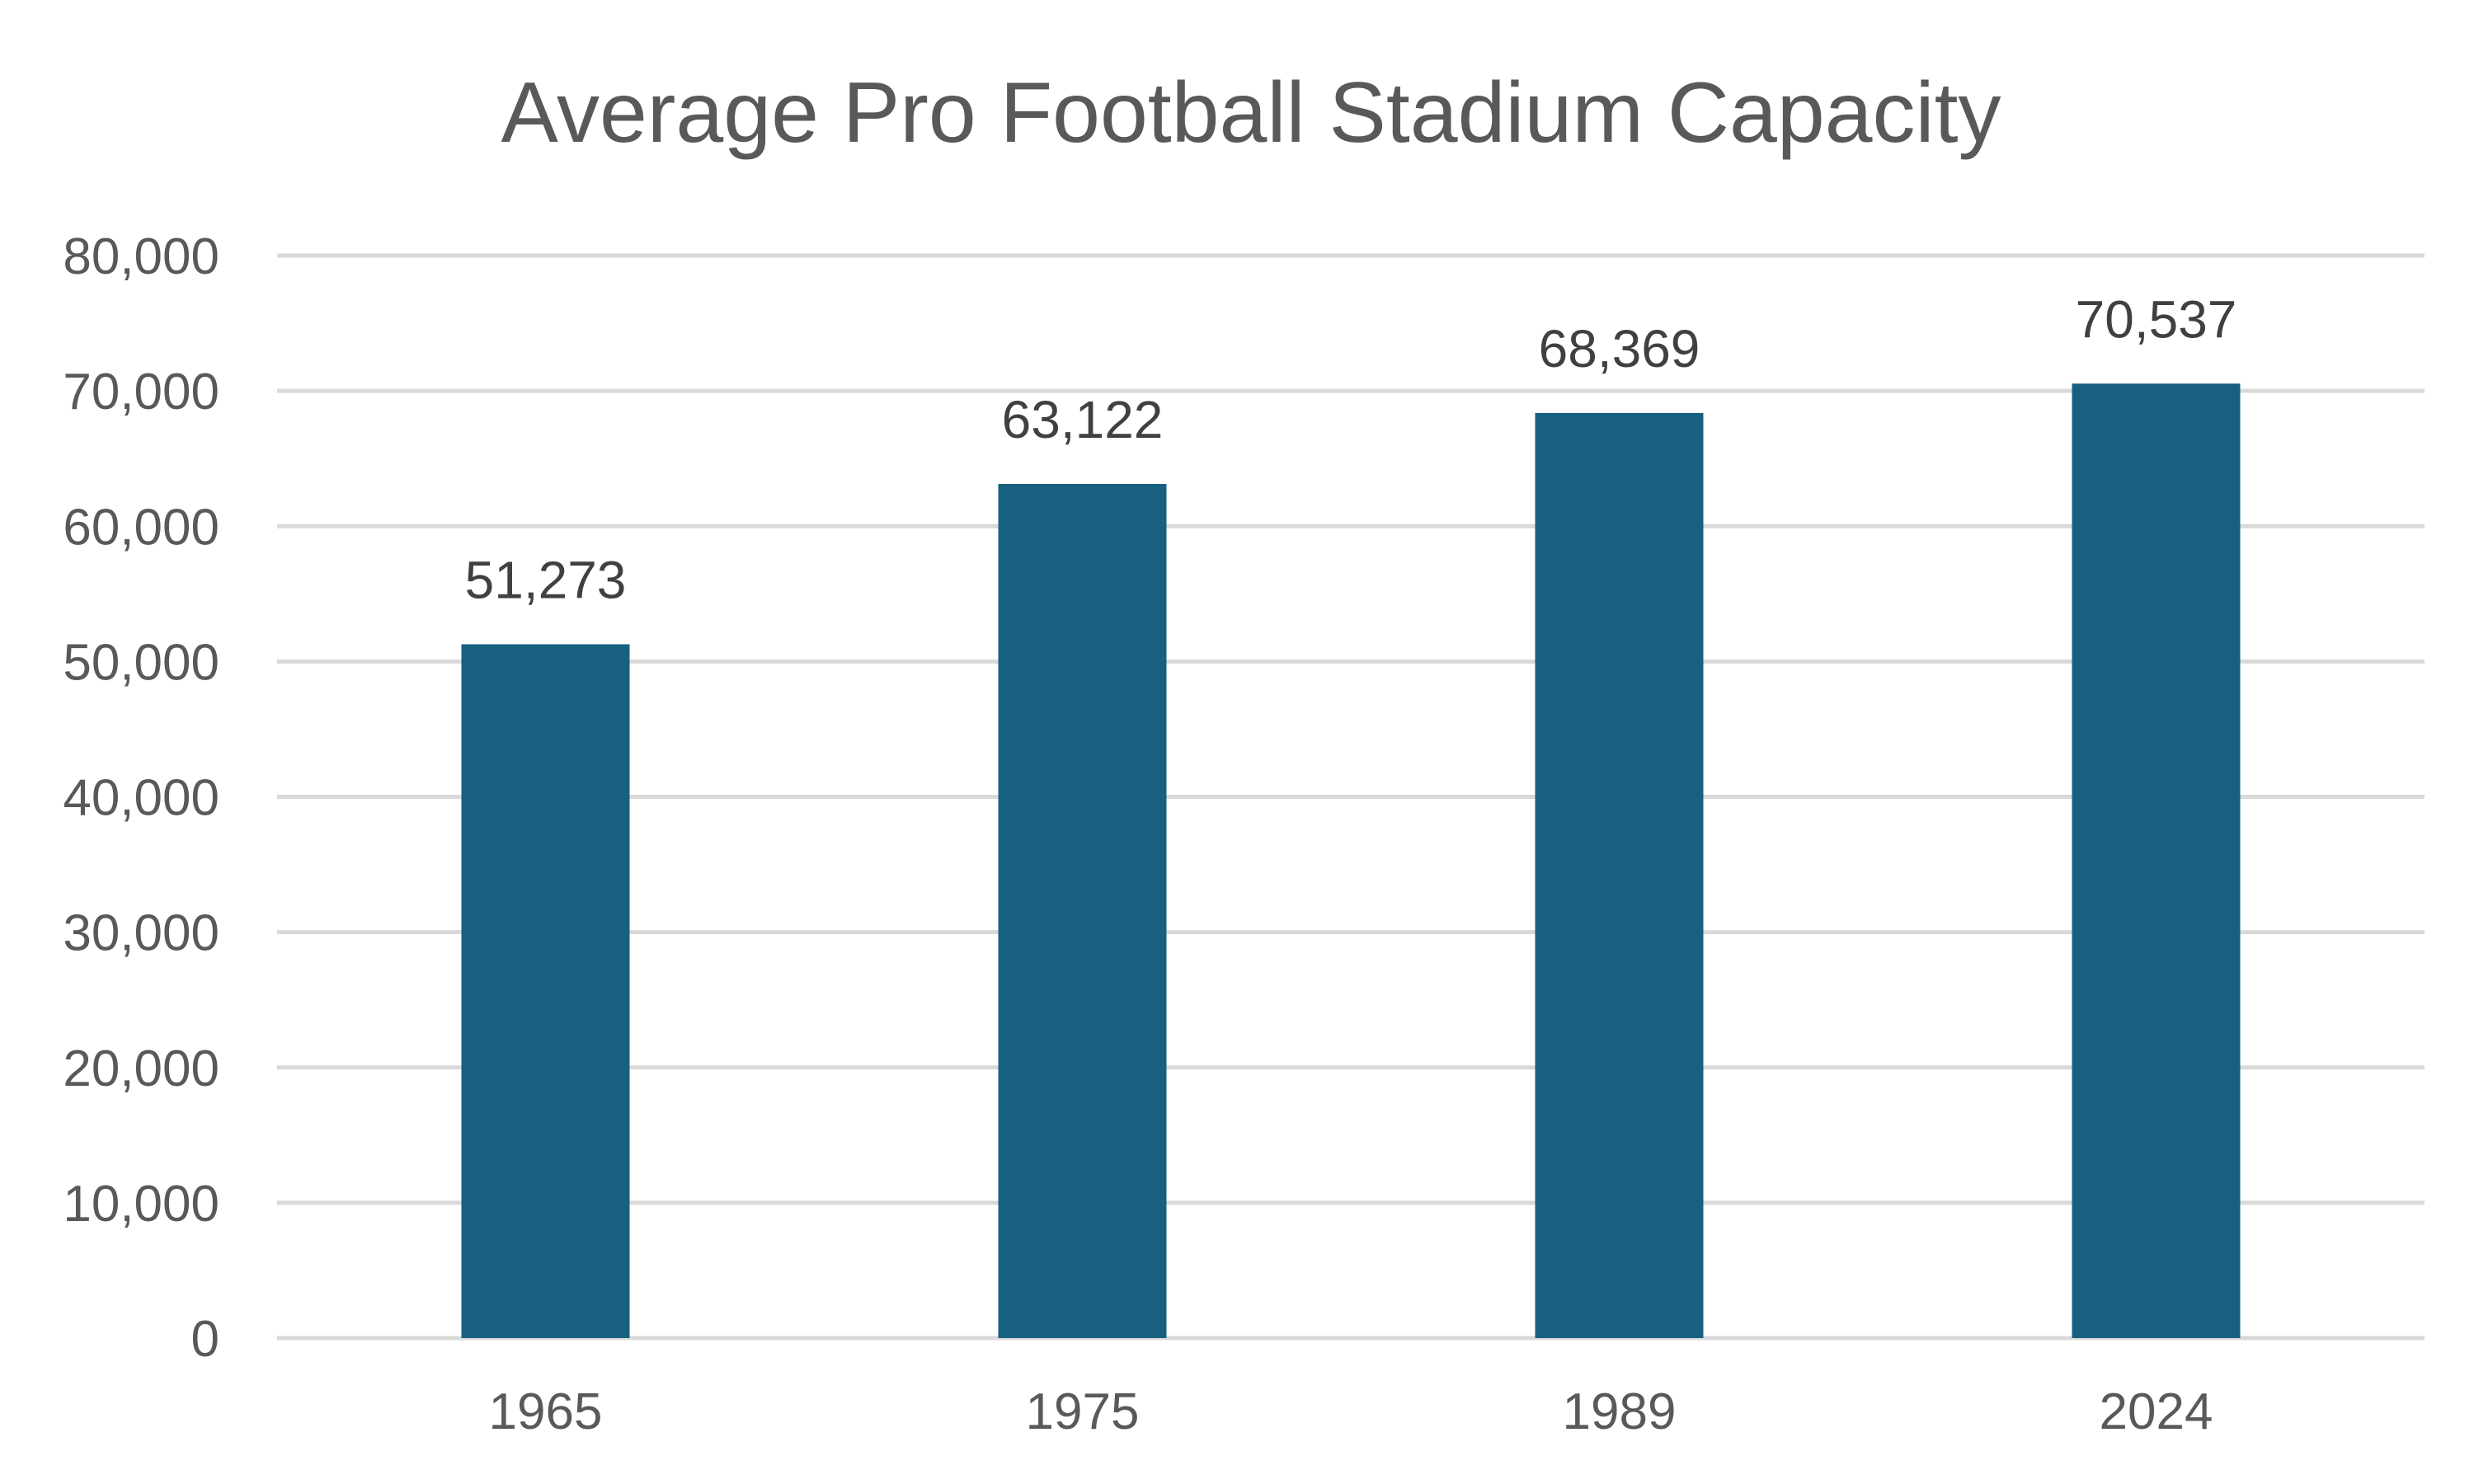  What do you see at coordinates (1251, 113) in the screenshot?
I see `chart-title: Average Pro Football Stadium Capacity` at bounding box center [1251, 113].